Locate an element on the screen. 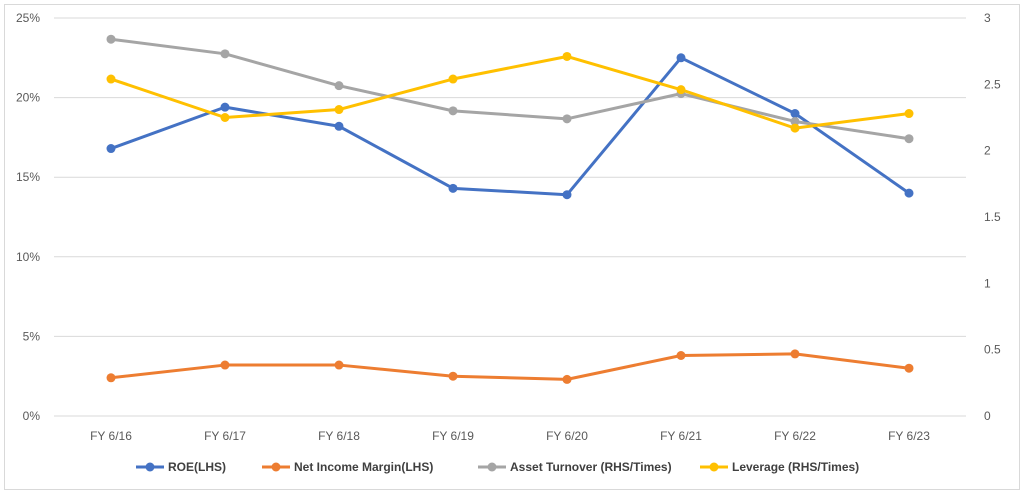 The image size is (1026, 496). x-tick-label: FY 6/16 is located at coordinates (111, 436).